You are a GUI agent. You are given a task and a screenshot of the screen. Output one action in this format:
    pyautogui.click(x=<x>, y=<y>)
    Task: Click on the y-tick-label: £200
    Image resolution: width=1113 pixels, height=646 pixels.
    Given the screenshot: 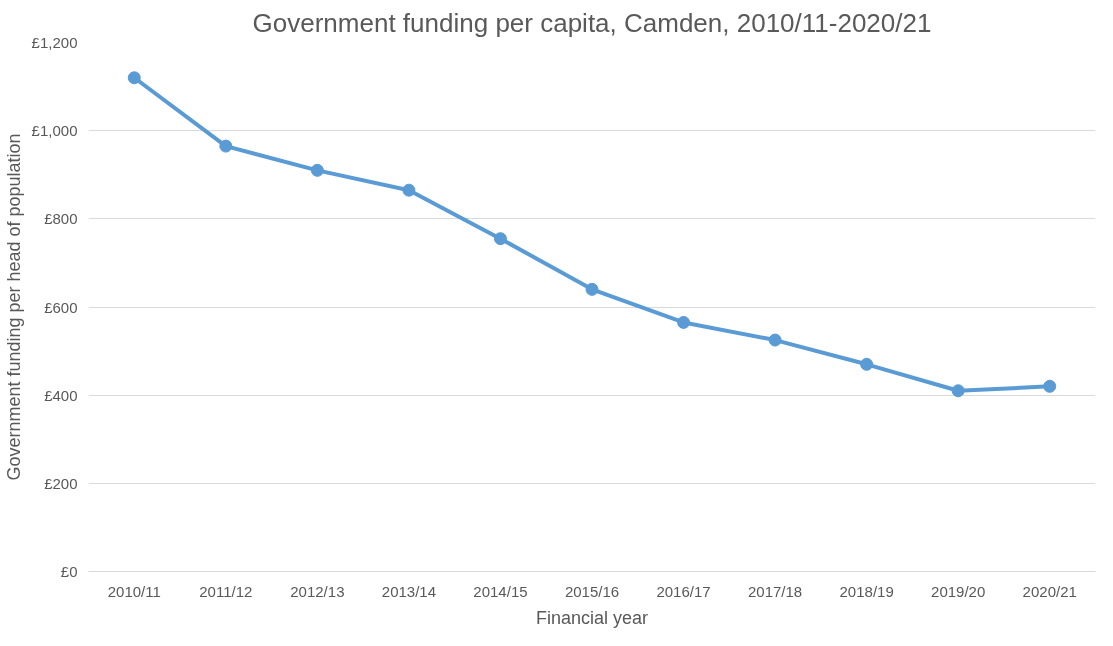 What is the action you would take?
    pyautogui.click(x=61, y=483)
    